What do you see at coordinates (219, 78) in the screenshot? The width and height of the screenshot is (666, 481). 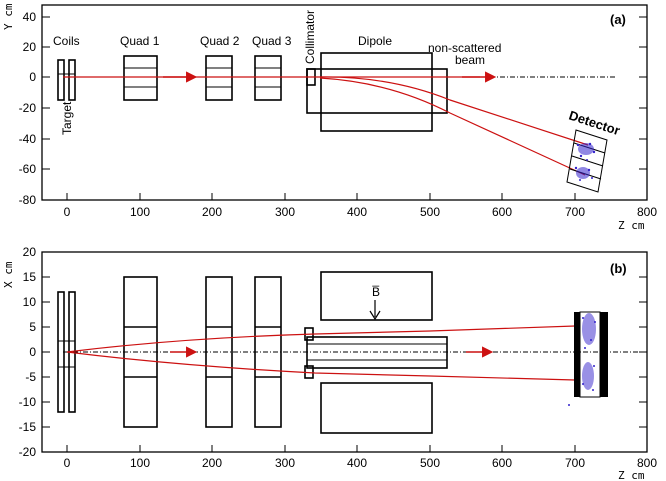 I see `quad-2-a` at bounding box center [219, 78].